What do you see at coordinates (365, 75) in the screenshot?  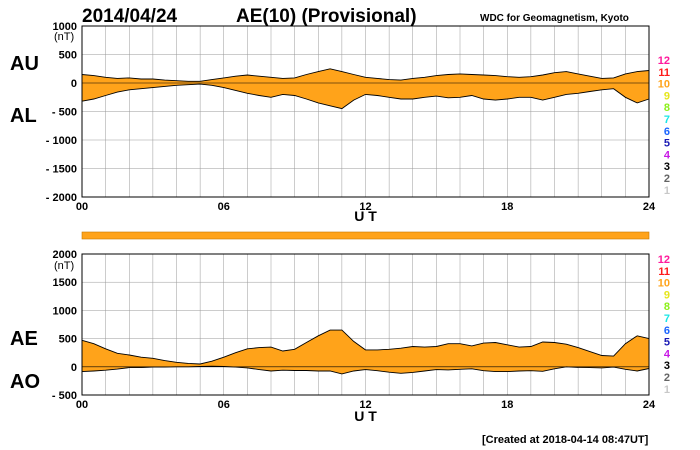 I see `au-line` at bounding box center [365, 75].